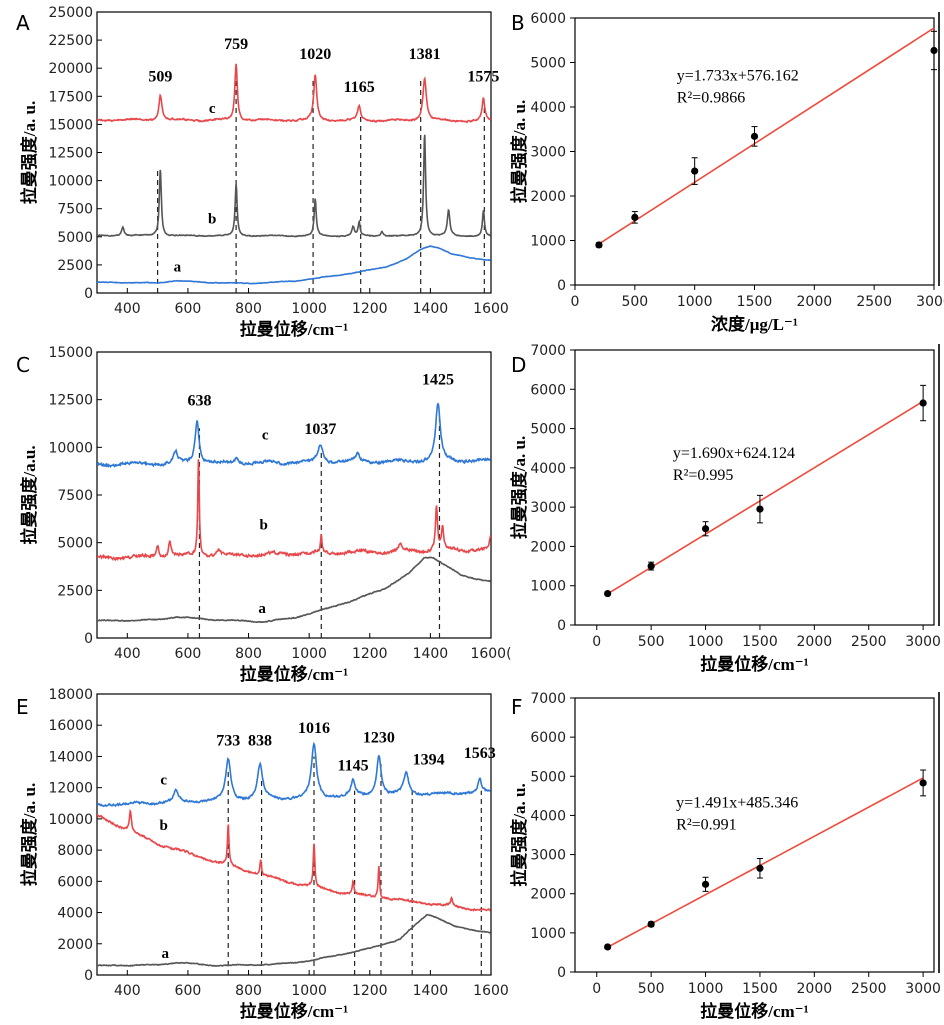 Image resolution: width=944 pixels, height=1025 pixels. Describe the element at coordinates (265, 436) in the screenshot. I see `series-label-c: c` at that location.